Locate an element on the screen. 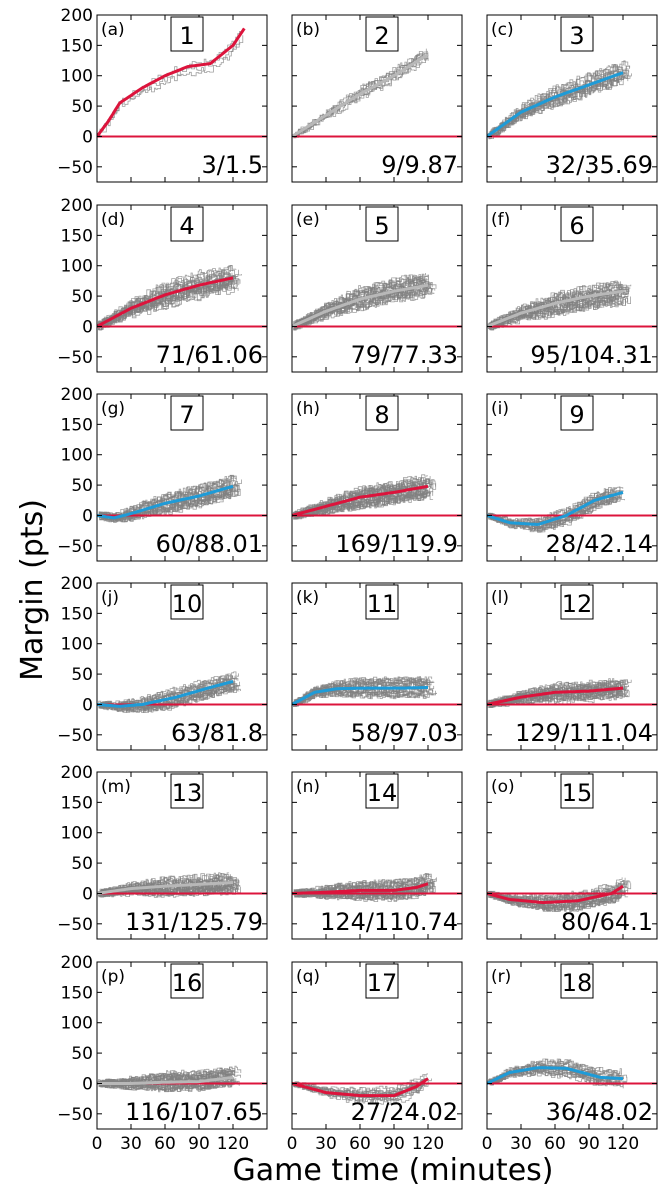  panel-number: 18 is located at coordinates (577, 983).